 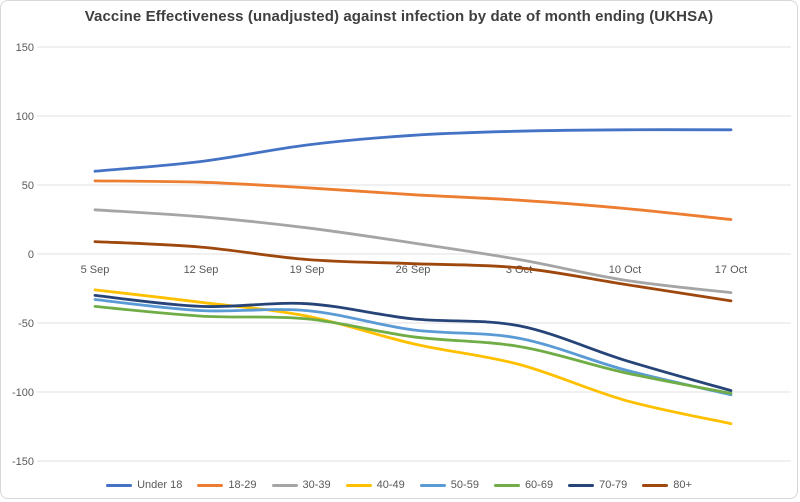 I want to click on legend-item-under-18: Under 18, so click(x=144, y=484).